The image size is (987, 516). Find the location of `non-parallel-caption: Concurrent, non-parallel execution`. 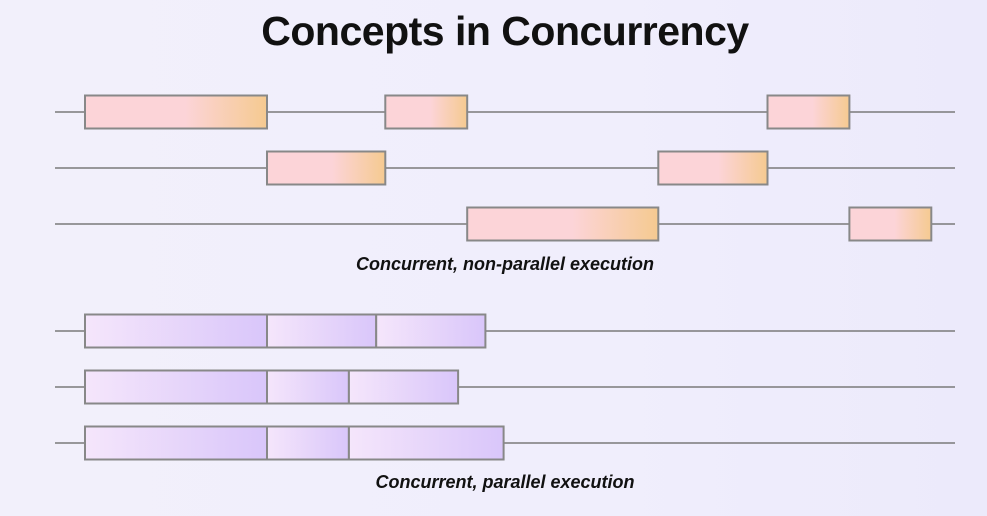

non-parallel-caption: Concurrent, non-parallel execution is located at coordinates (505, 264).